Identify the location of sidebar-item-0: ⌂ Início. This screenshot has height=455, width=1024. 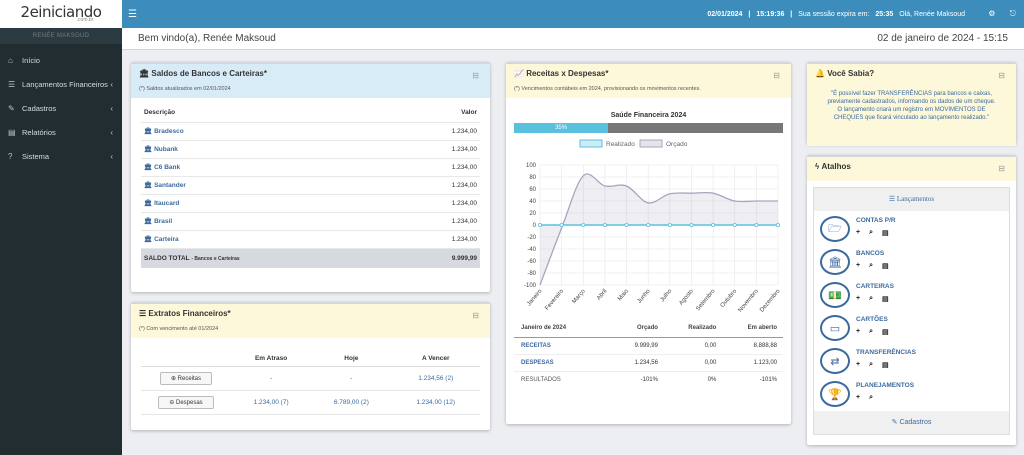
(61, 60).